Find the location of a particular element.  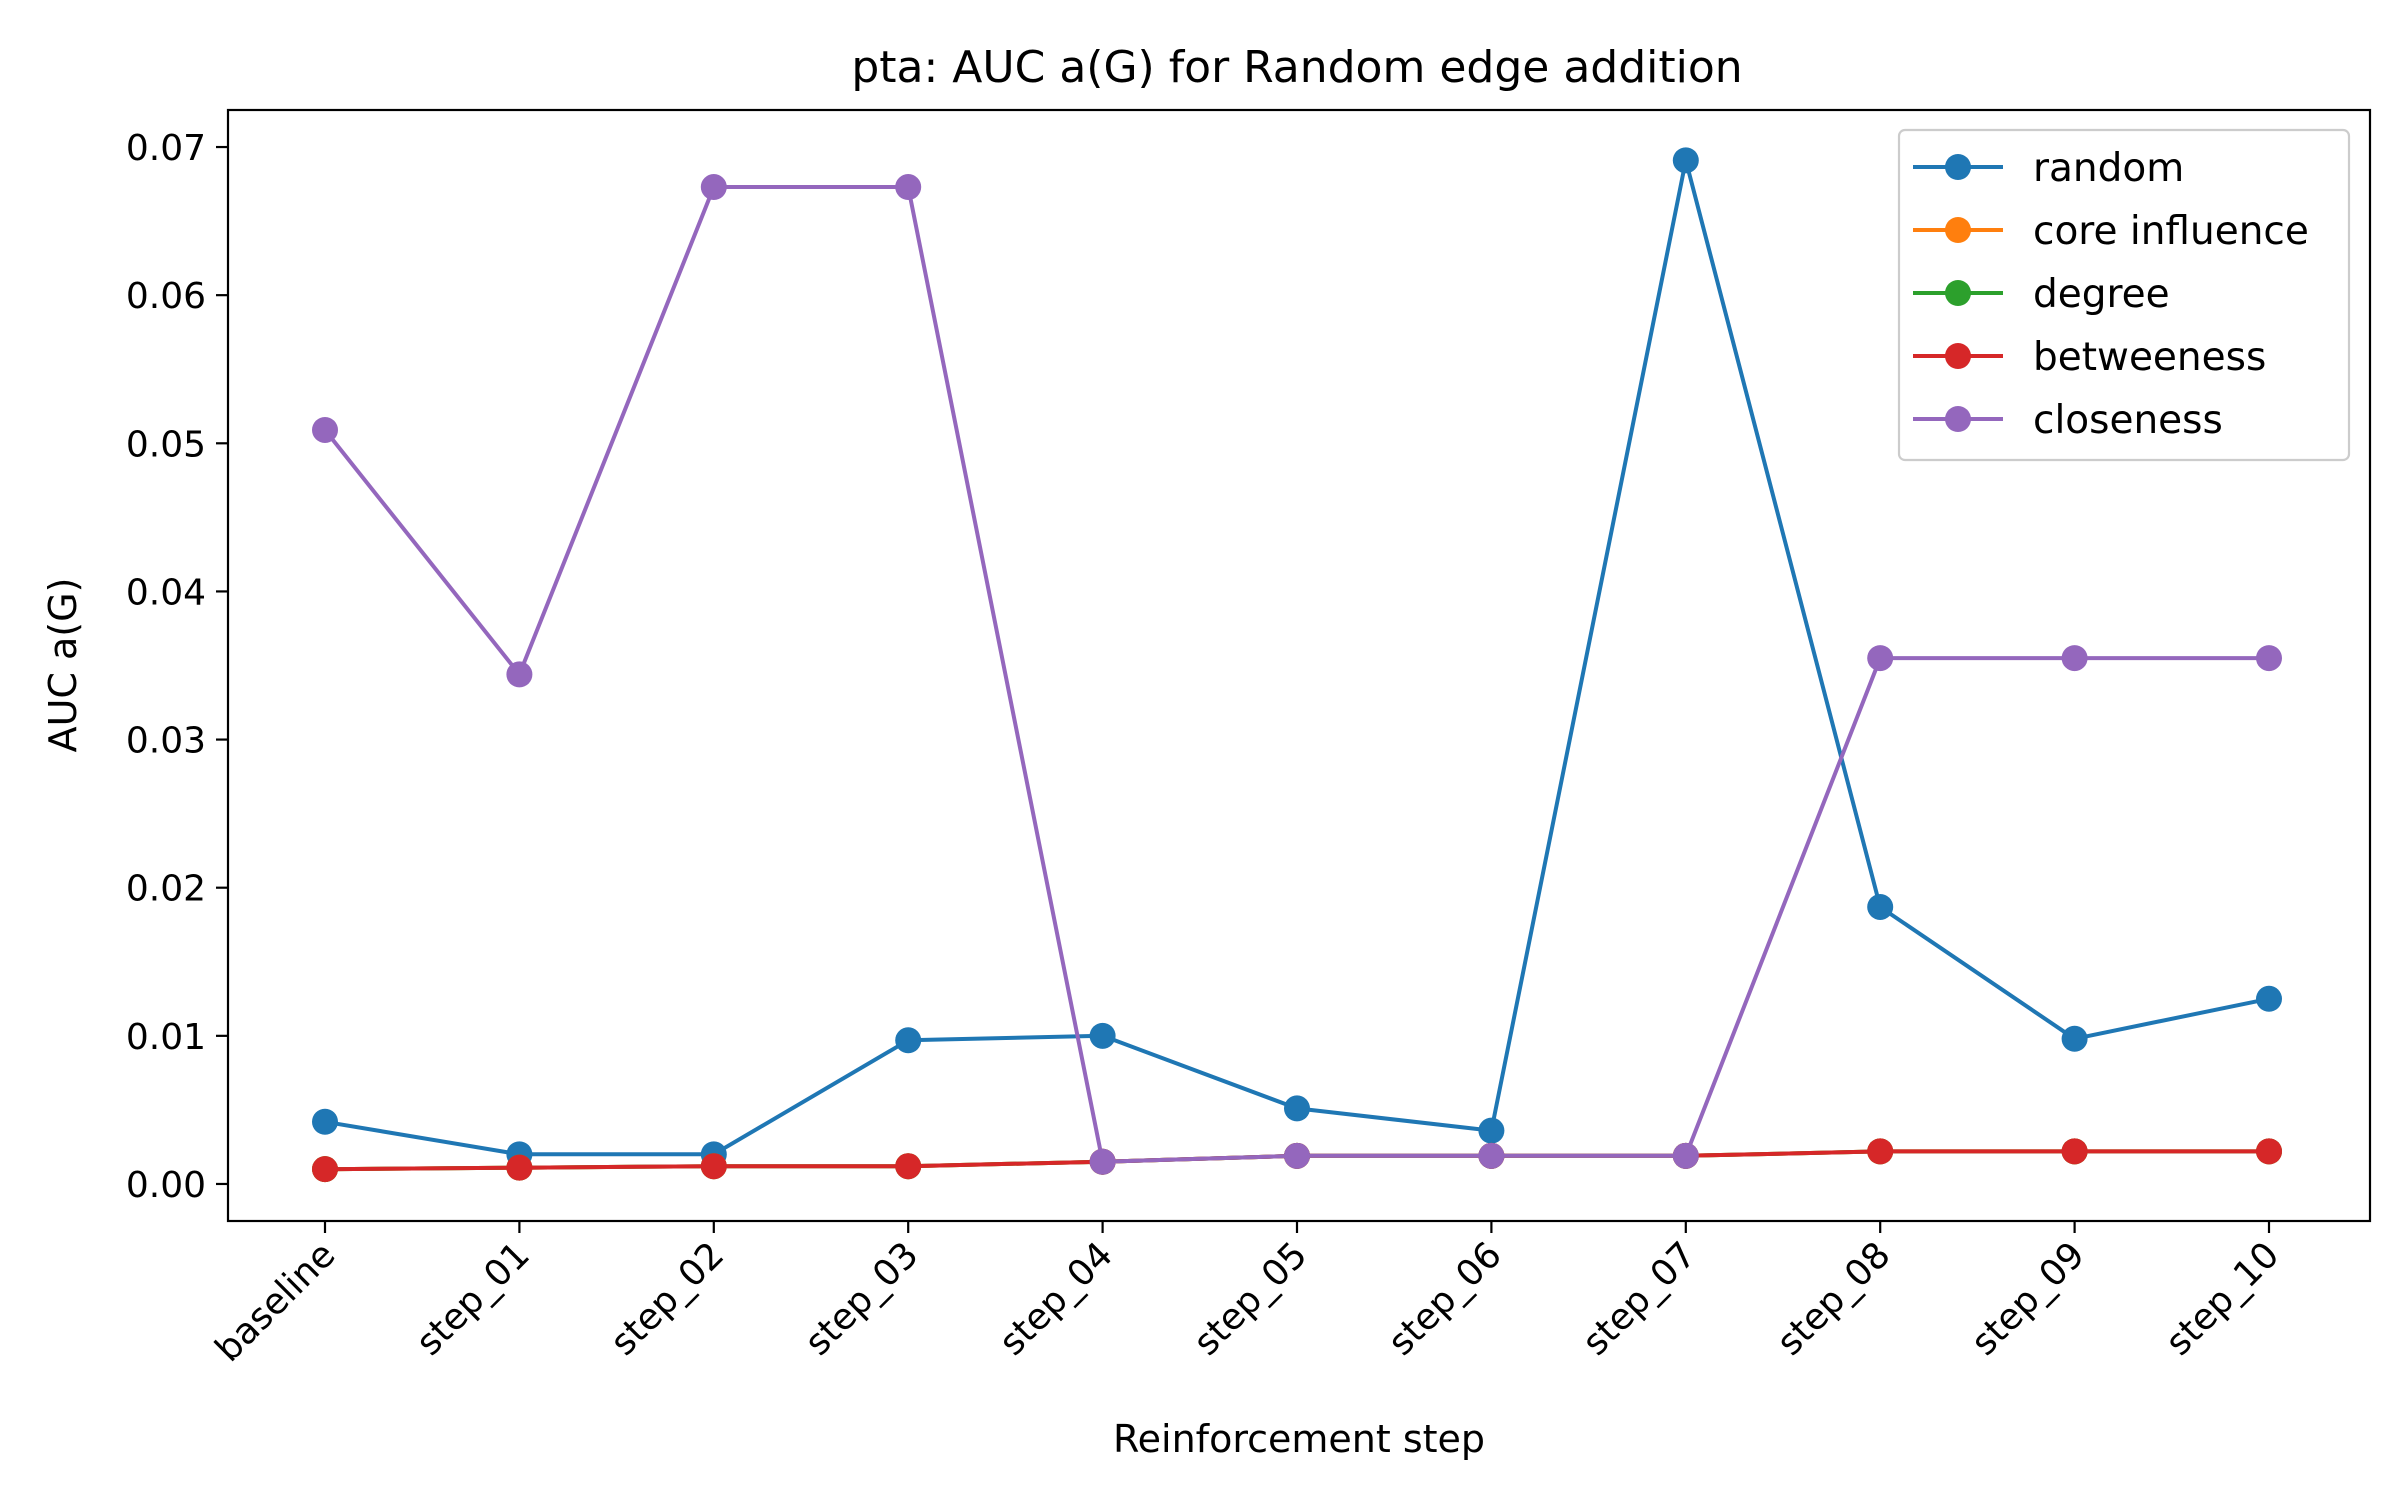

y-tick-label: 0.03 is located at coordinates (166, 741).